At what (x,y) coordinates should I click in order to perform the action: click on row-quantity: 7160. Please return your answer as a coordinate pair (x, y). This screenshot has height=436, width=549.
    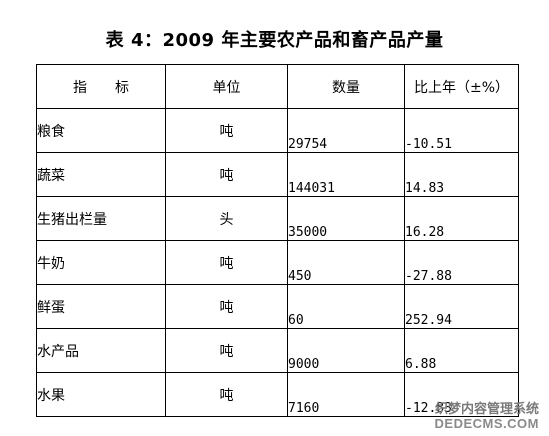
    Looking at the image, I should click on (346, 394).